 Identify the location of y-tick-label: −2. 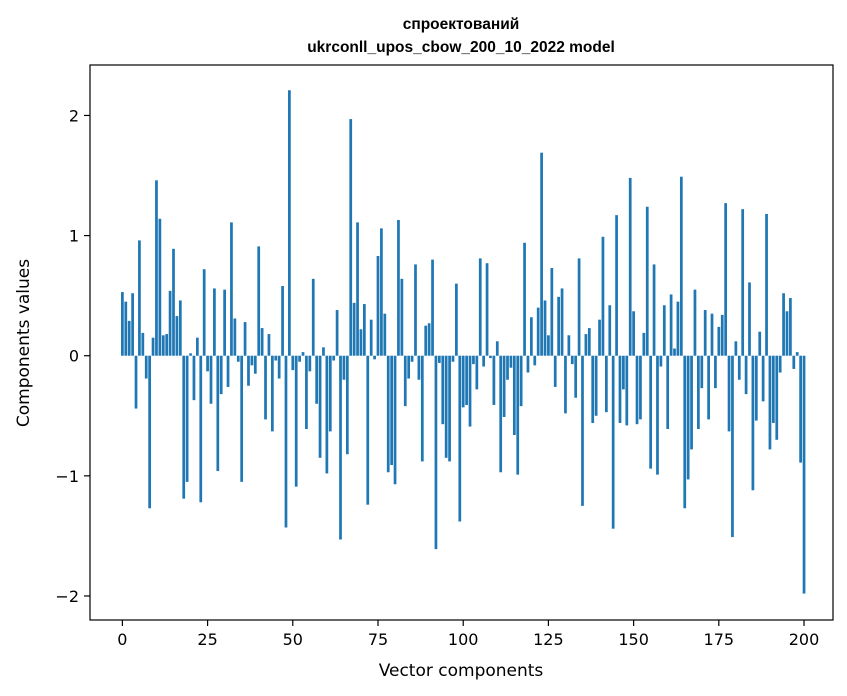
(67, 596).